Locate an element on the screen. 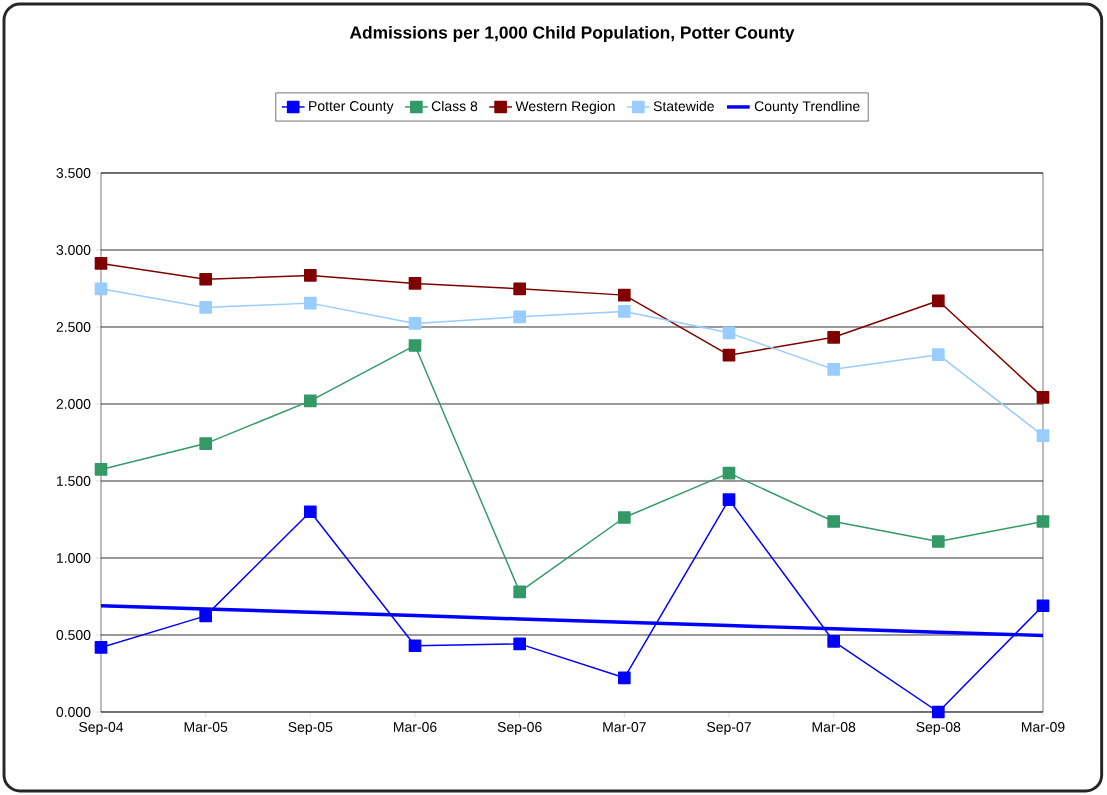  x-tick-label: Sep-07 is located at coordinates (729, 728).